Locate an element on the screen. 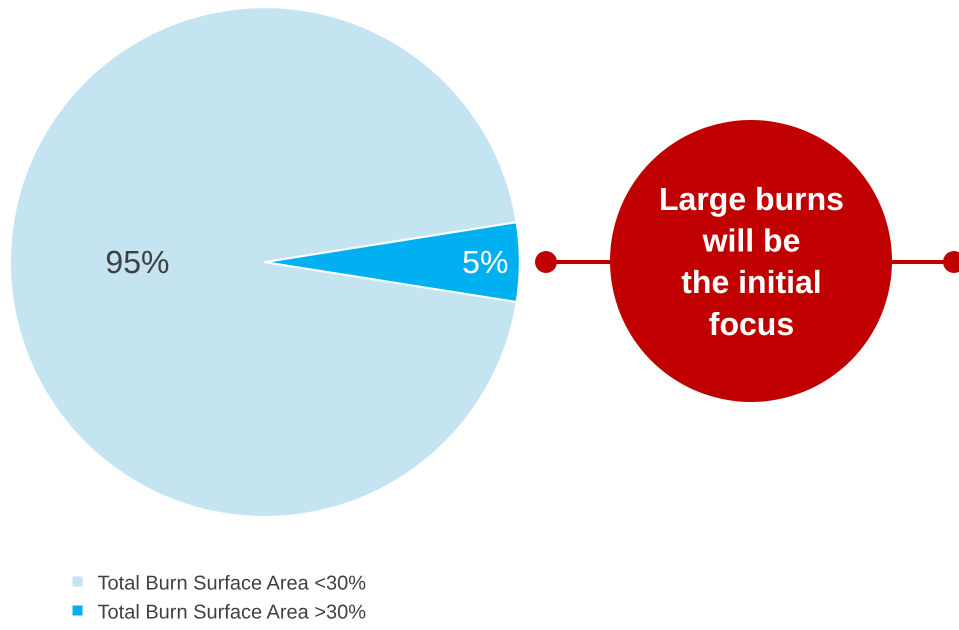  data-label: 5% is located at coordinates (485, 262).